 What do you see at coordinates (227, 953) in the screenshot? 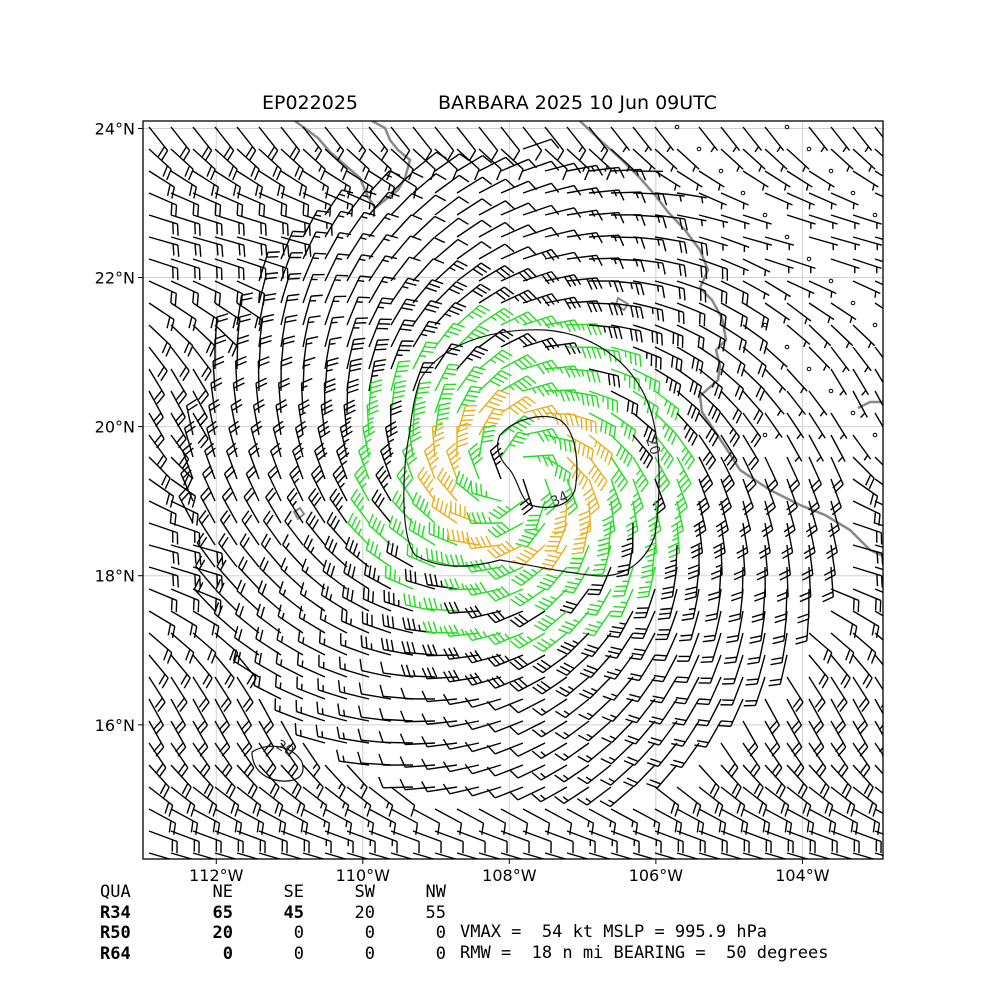
I see `radii-value: 0` at bounding box center [227, 953].